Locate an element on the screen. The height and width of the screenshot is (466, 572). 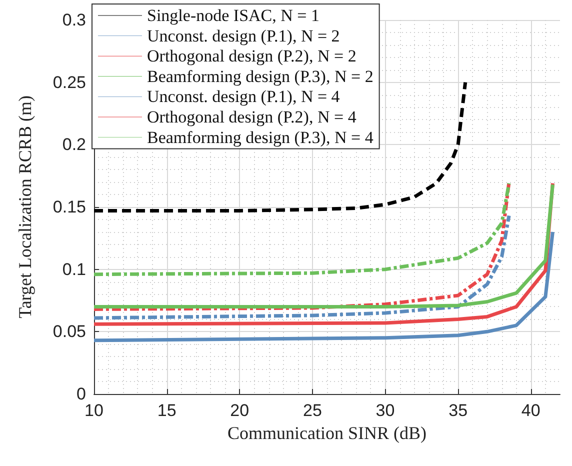
y-tick-label: 0.05 is located at coordinates (69, 332).